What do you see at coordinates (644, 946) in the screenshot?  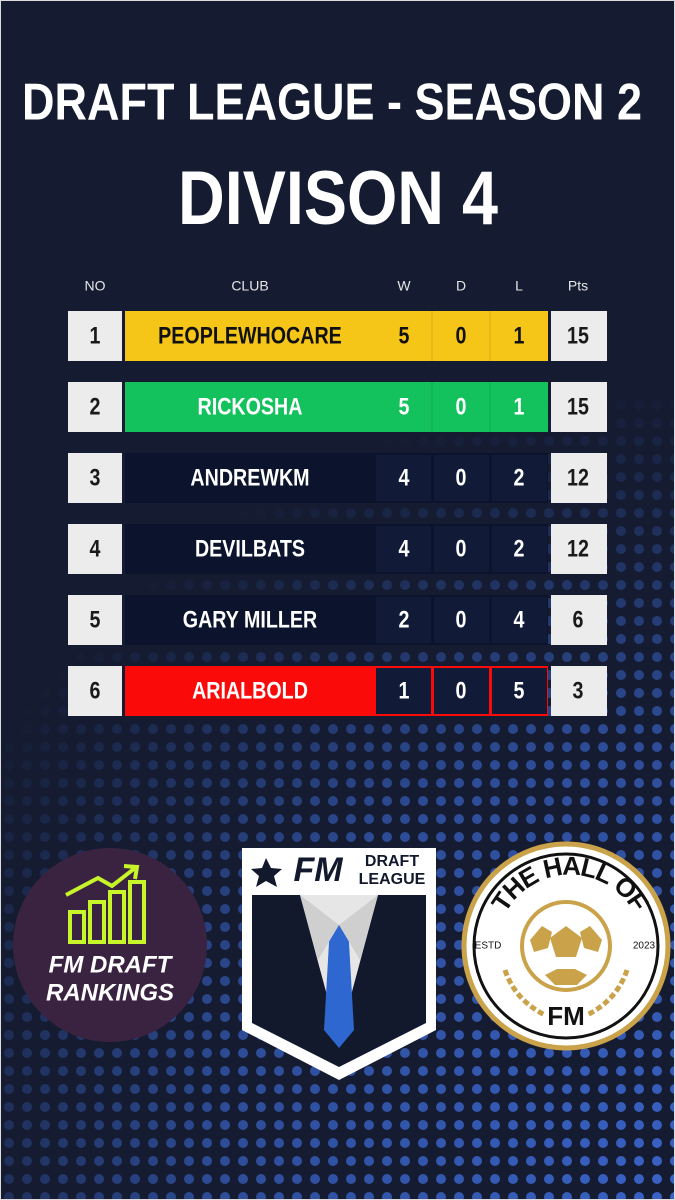 I see `hall-right: 2023` at bounding box center [644, 946].